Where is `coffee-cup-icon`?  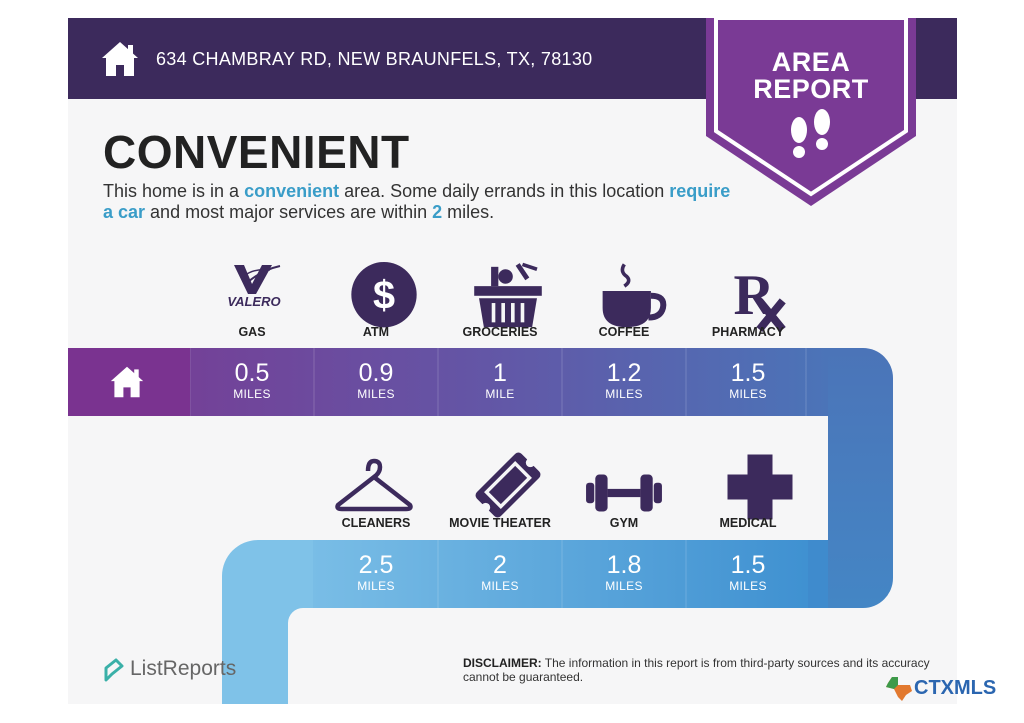 coffee-cup-icon is located at coordinates (634, 295).